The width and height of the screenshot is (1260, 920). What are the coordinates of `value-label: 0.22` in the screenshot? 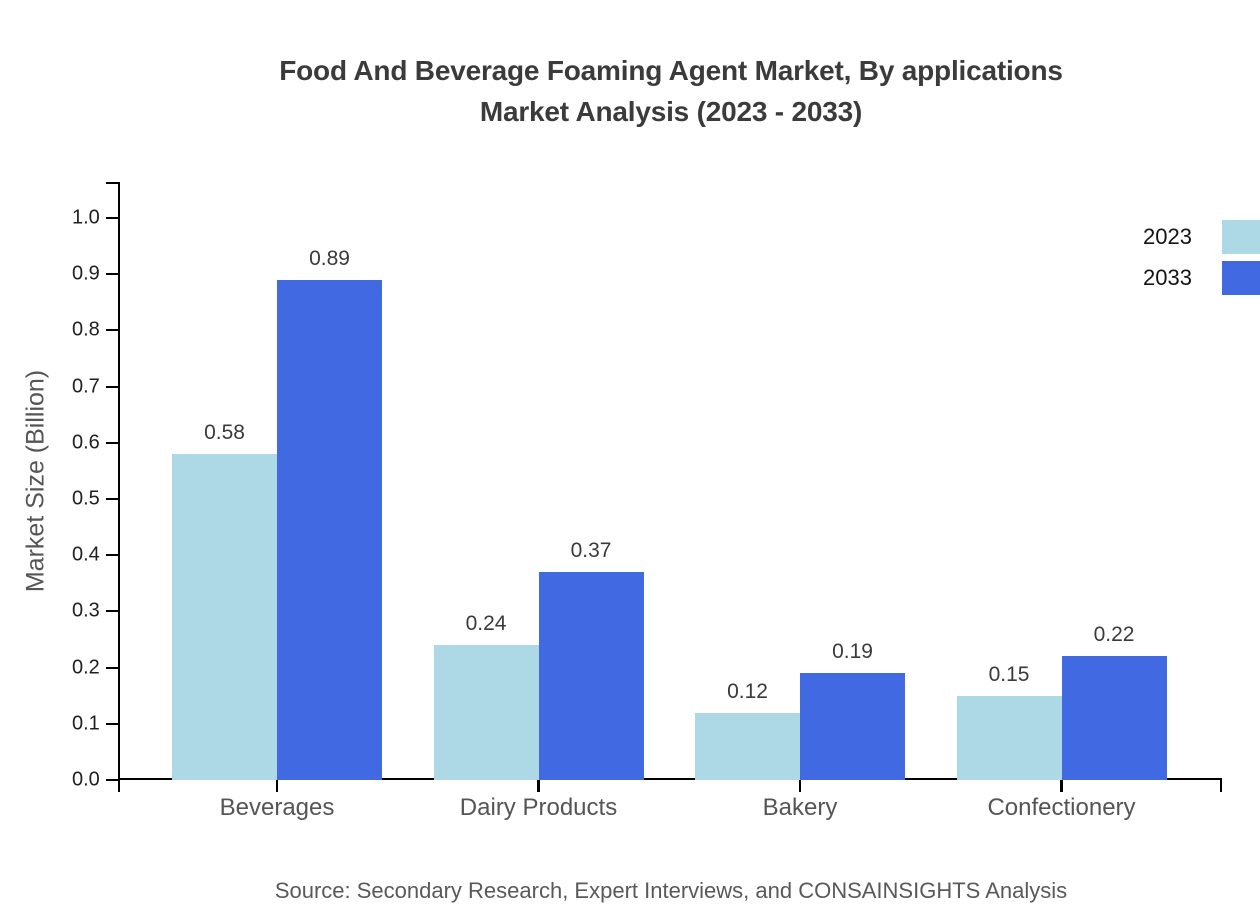 It's located at (1114, 635).